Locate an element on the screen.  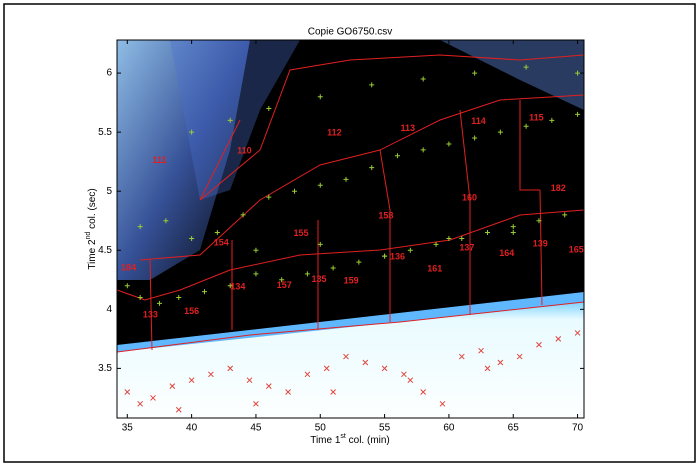
y-axis-label: Time 2nd col. (sec) is located at coordinates (91, 228).